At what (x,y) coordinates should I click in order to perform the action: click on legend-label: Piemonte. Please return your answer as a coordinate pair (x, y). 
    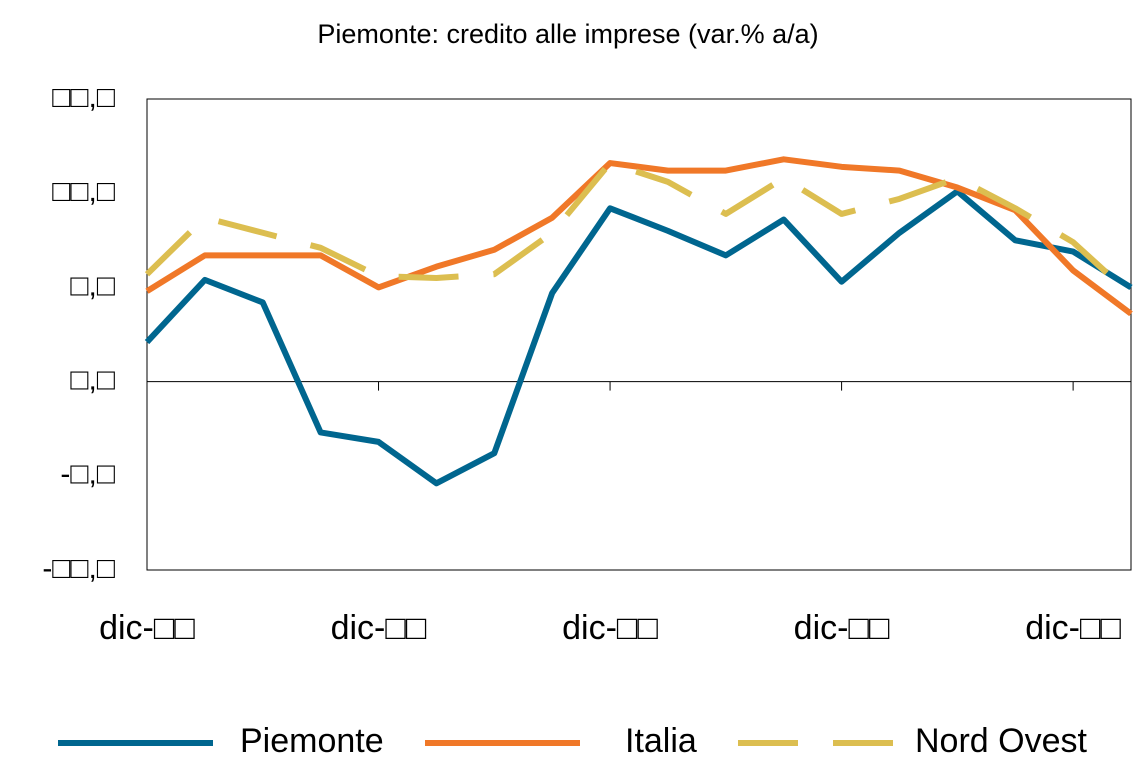
    Looking at the image, I should click on (312, 741).